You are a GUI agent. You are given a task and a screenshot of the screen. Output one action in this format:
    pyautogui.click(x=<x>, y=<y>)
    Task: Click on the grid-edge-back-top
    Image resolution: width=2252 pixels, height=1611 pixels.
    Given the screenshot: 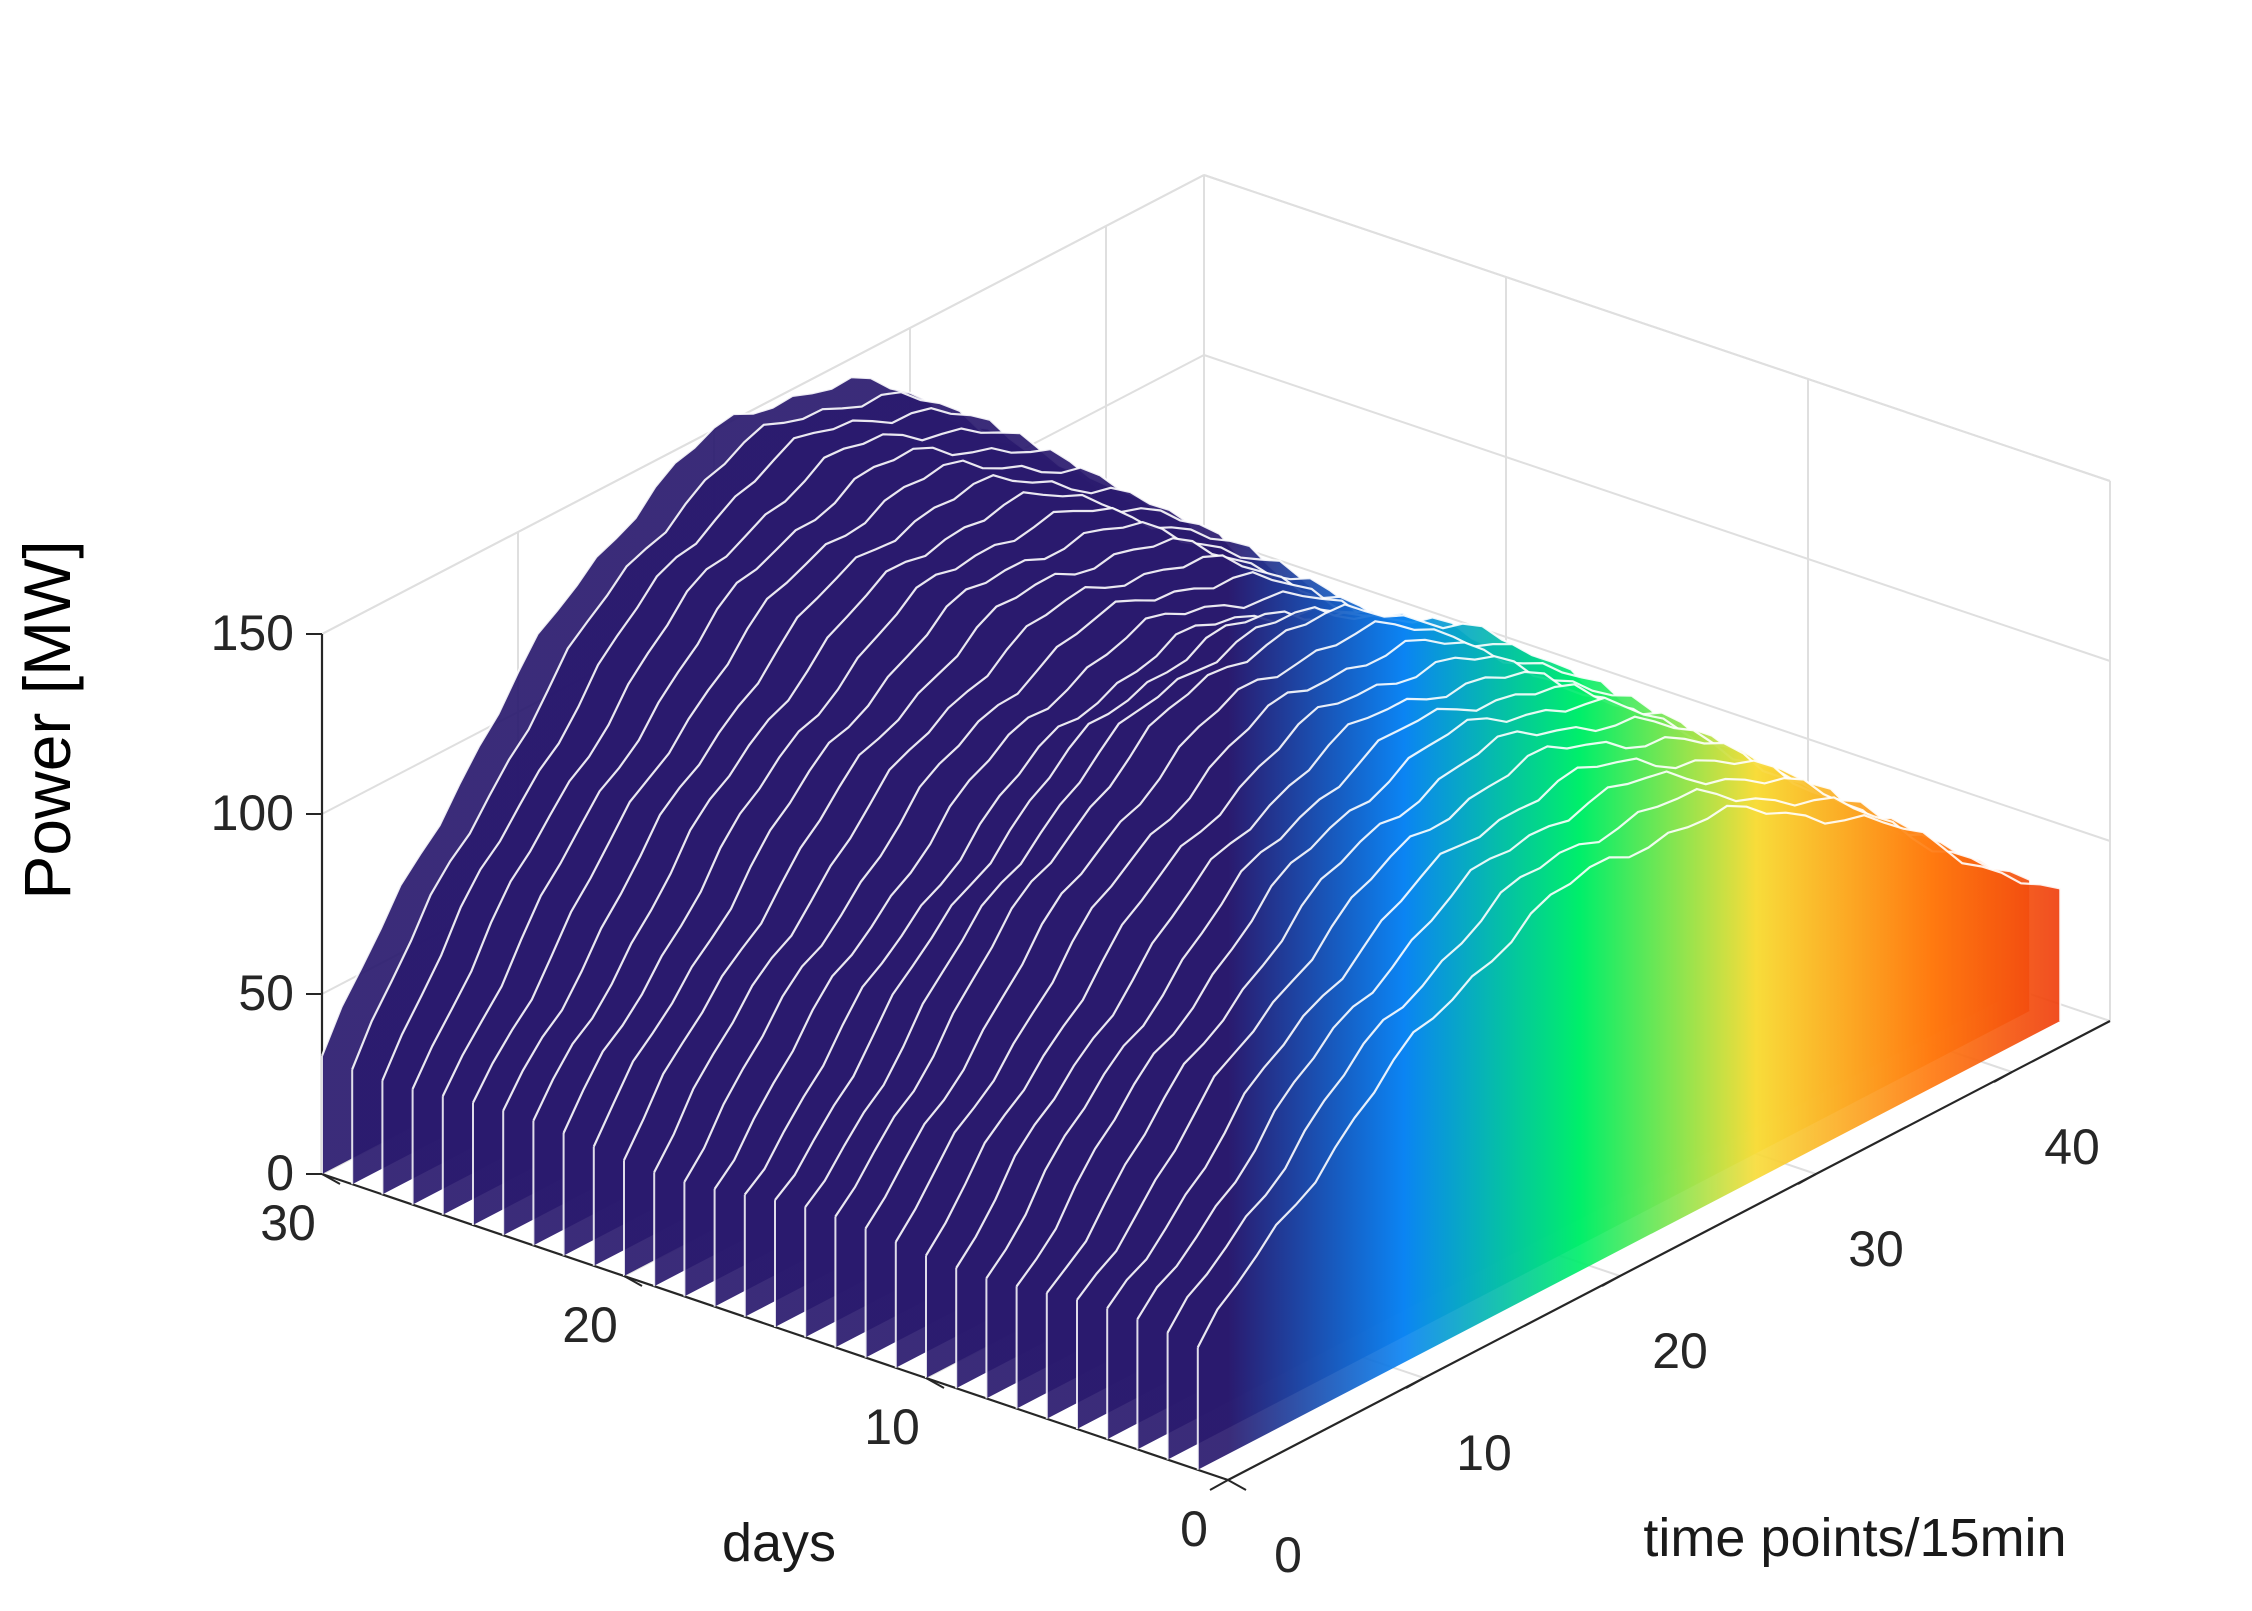 What is the action you would take?
    pyautogui.click(x=763, y=404)
    